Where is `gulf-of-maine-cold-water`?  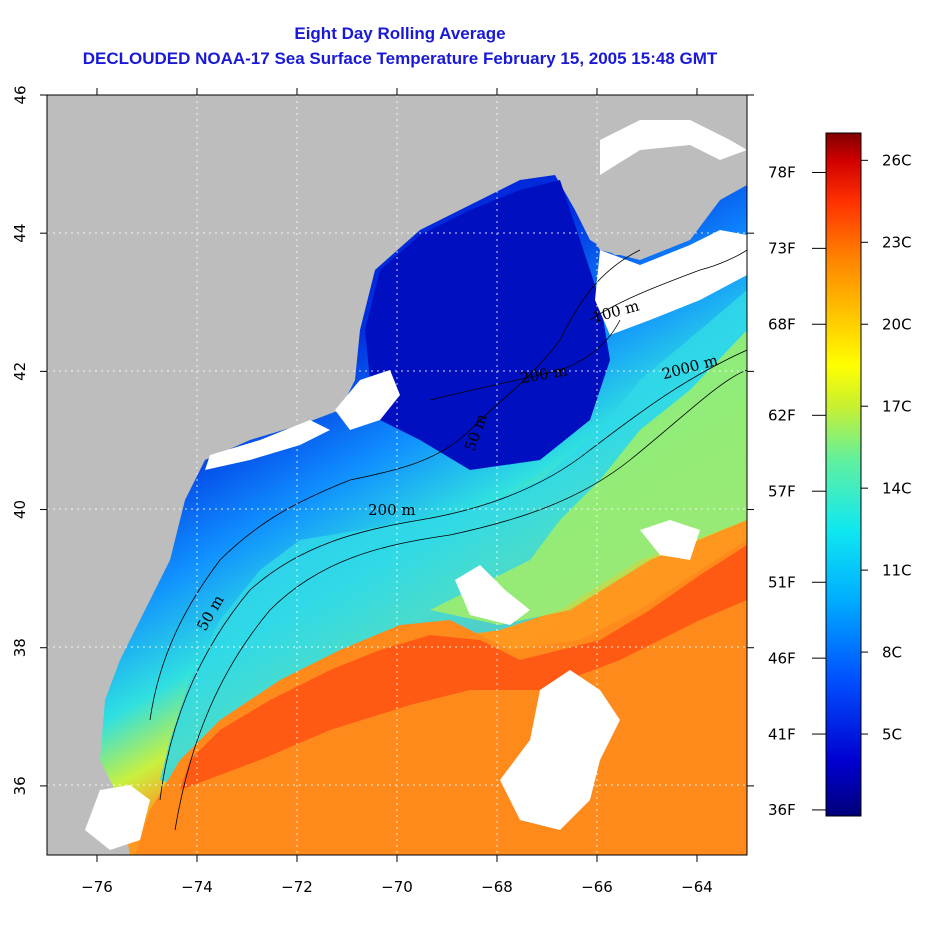
gulf-of-maine-cold-water is located at coordinates (487, 325).